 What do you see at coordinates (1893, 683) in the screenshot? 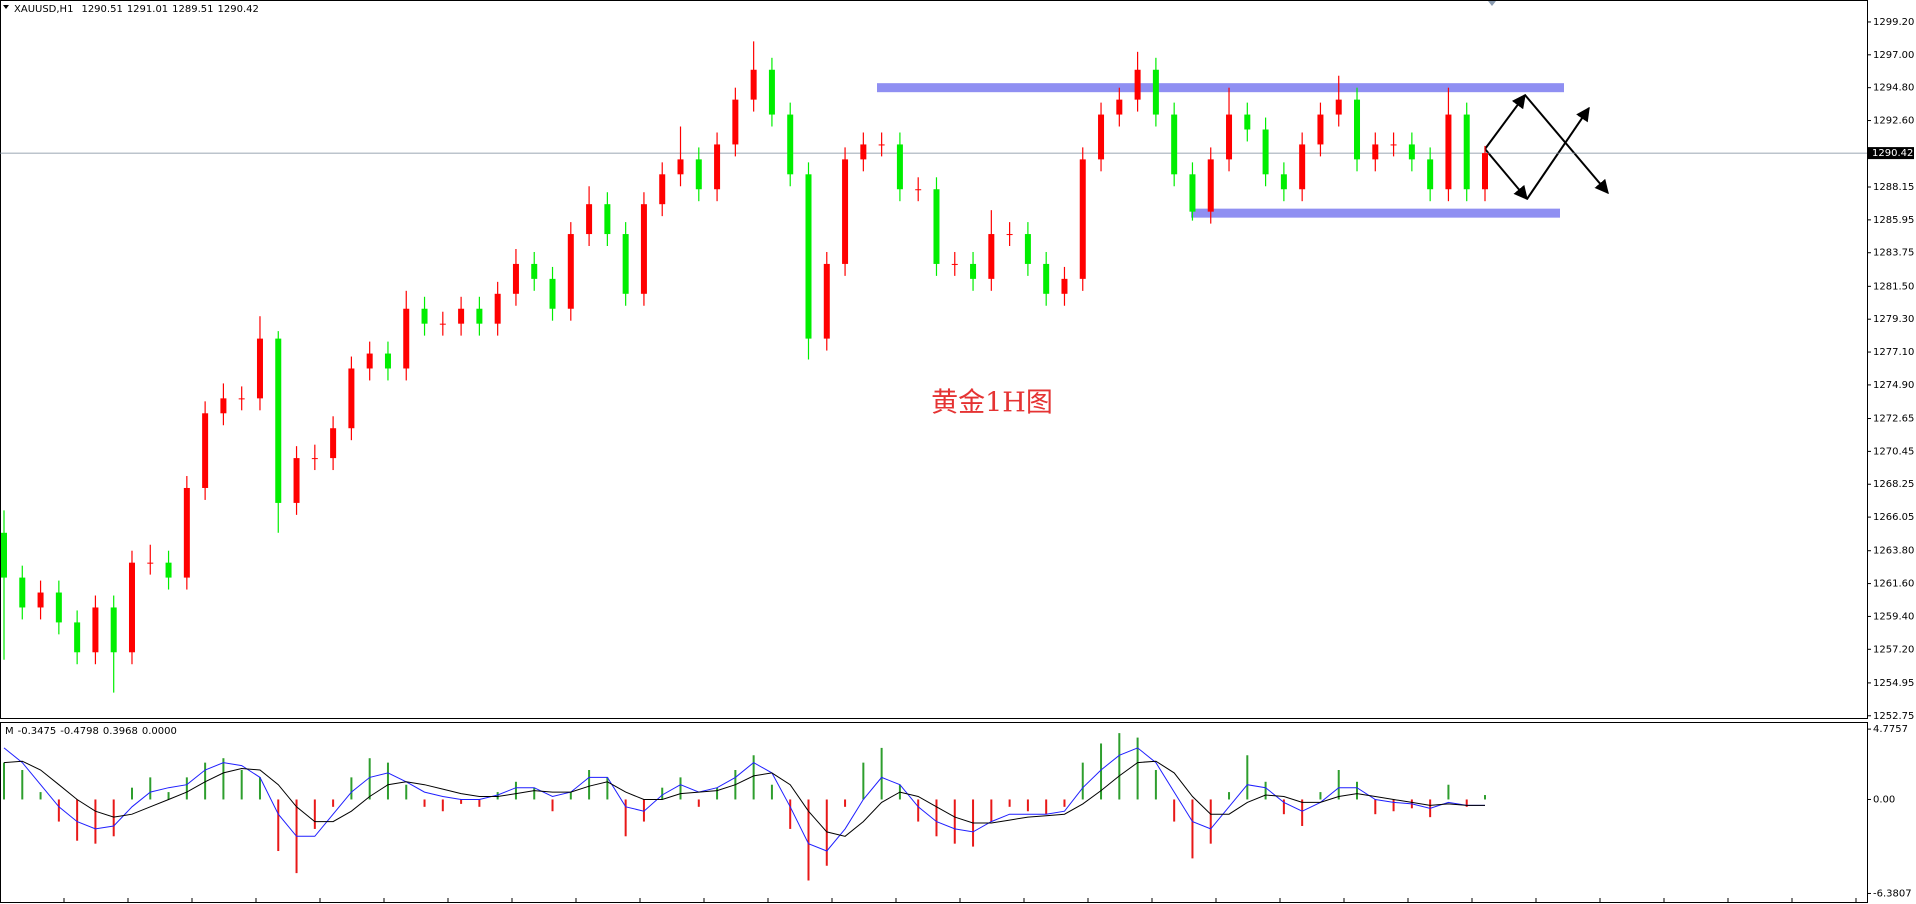
I see `y-tick-label: 1254.95` at bounding box center [1893, 683].